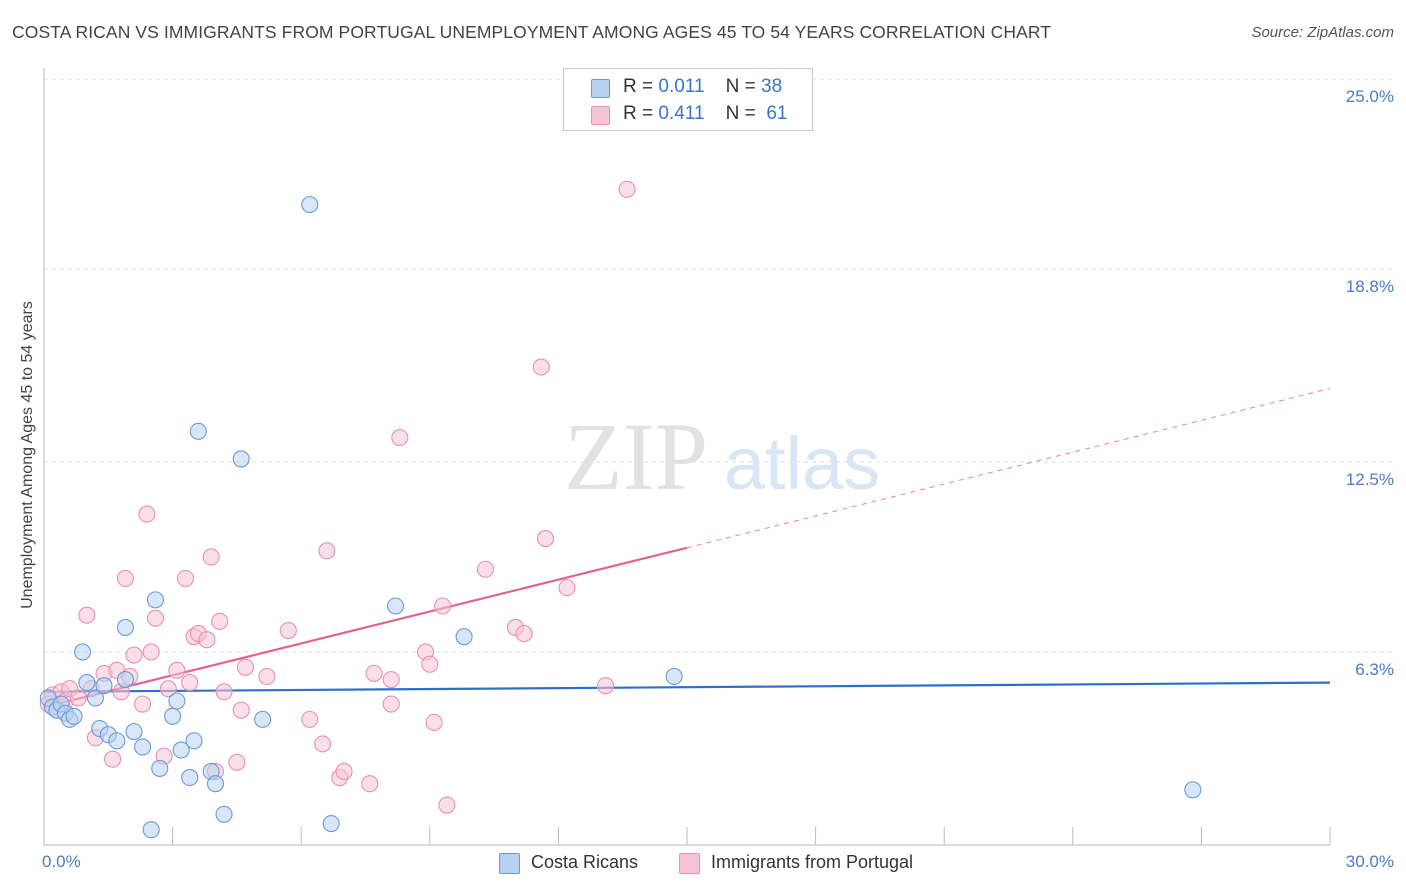  I want to click on correlation-legend: R = 0.011 N = 38 R = 0.411 N = 61, so click(688, 99).